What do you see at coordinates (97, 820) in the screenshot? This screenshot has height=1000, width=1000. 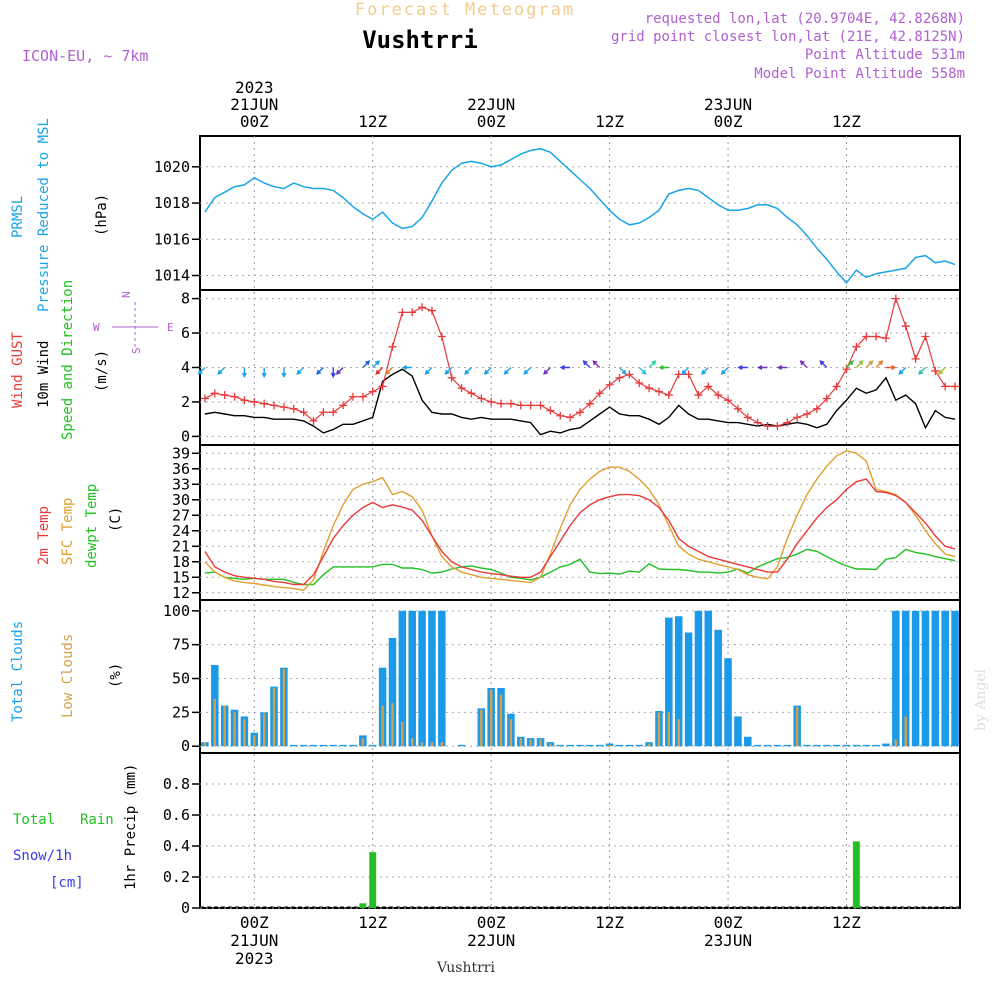 I see `precip-rain-label: Rain` at bounding box center [97, 820].